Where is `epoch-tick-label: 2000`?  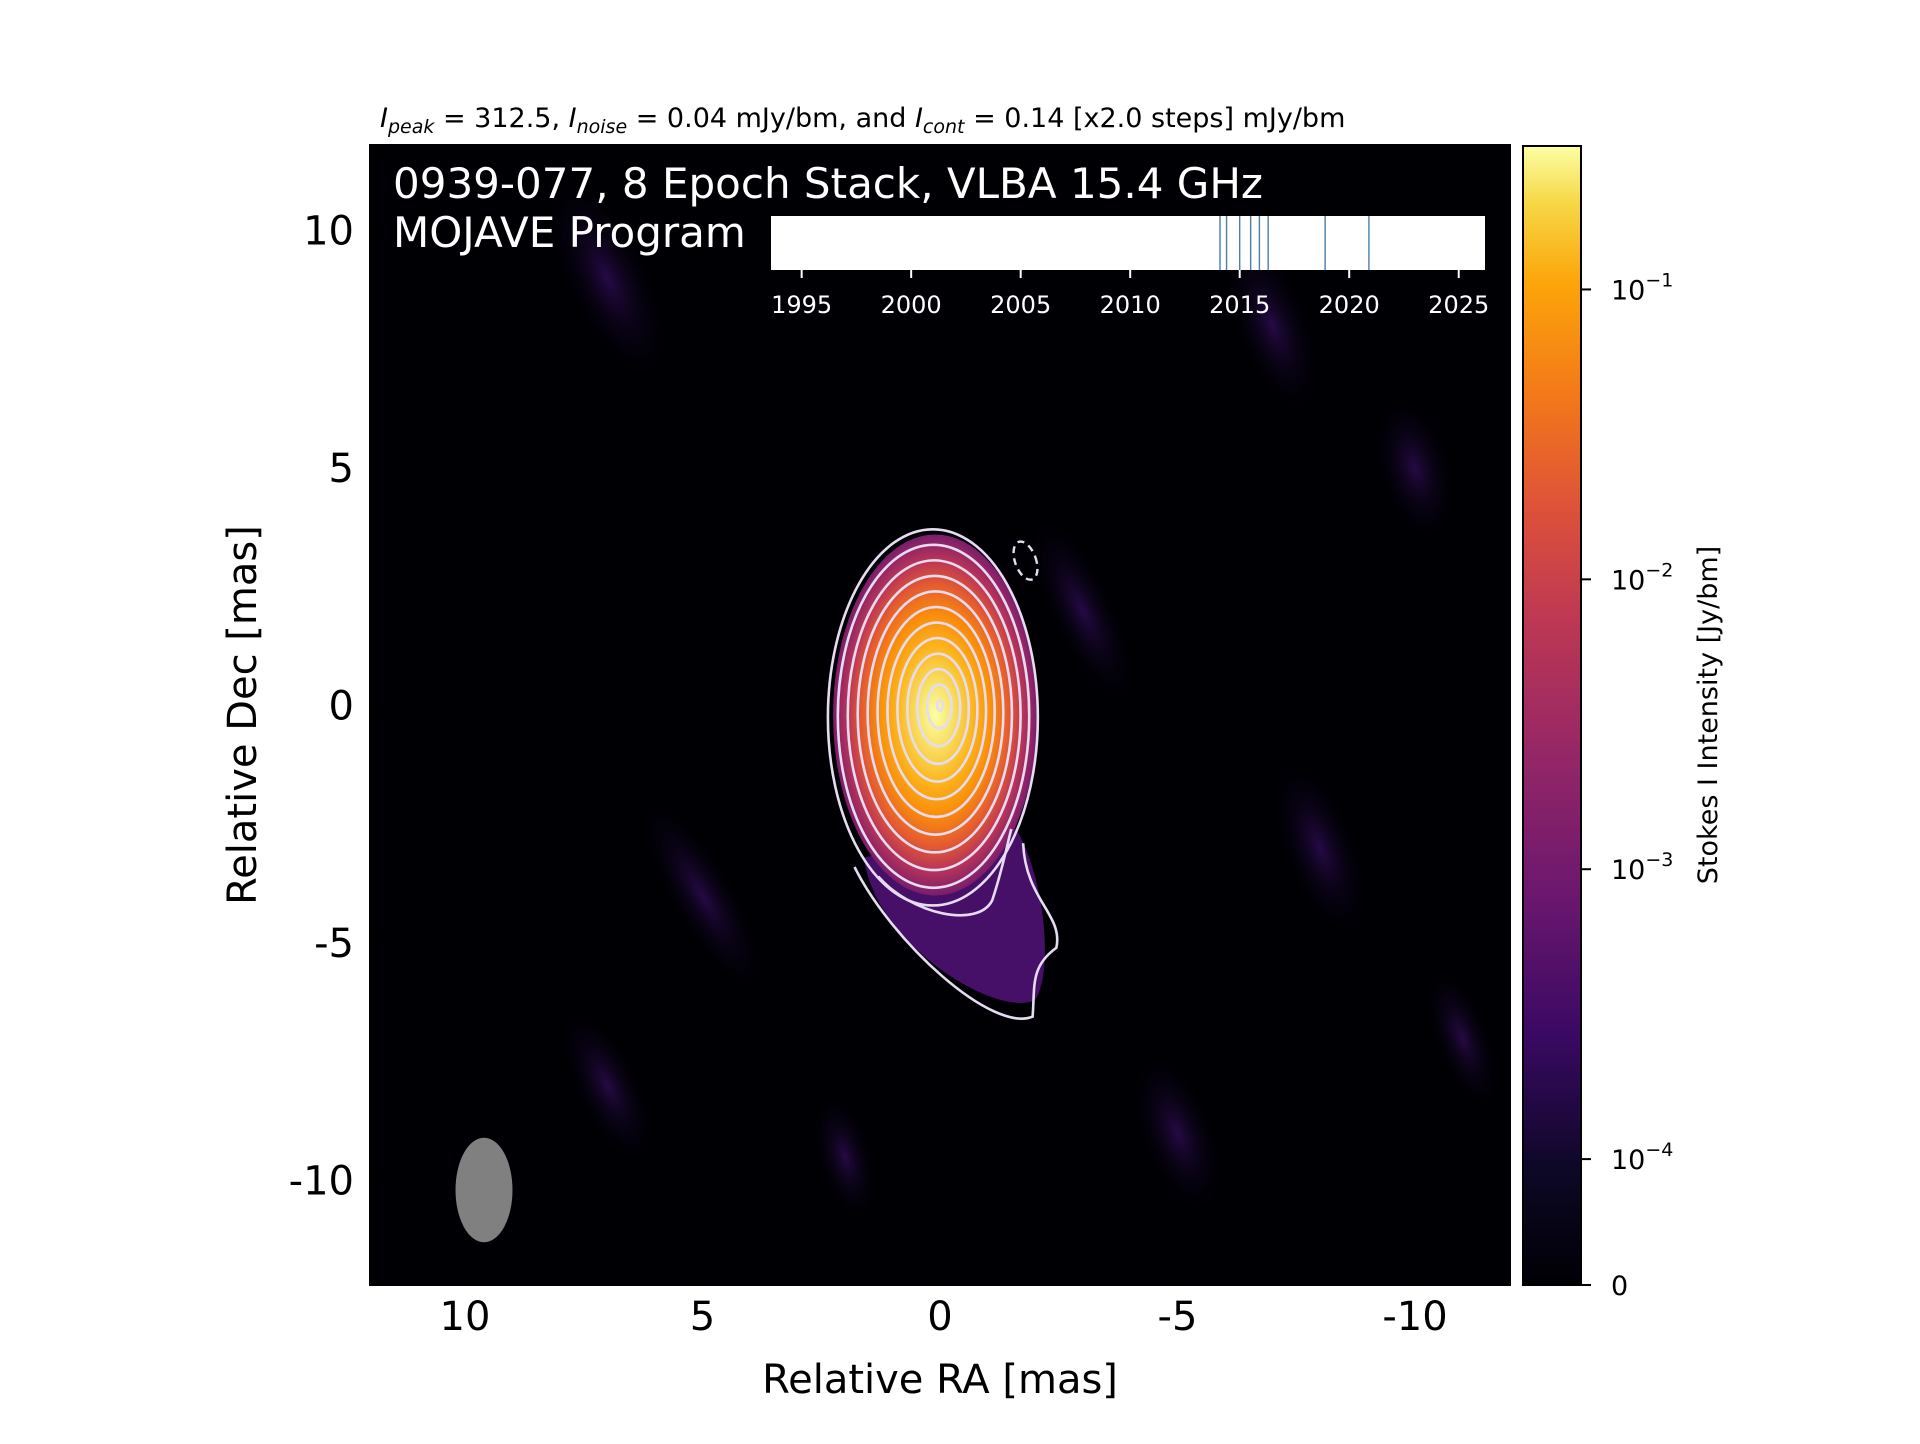 epoch-tick-label: 2000 is located at coordinates (911, 305).